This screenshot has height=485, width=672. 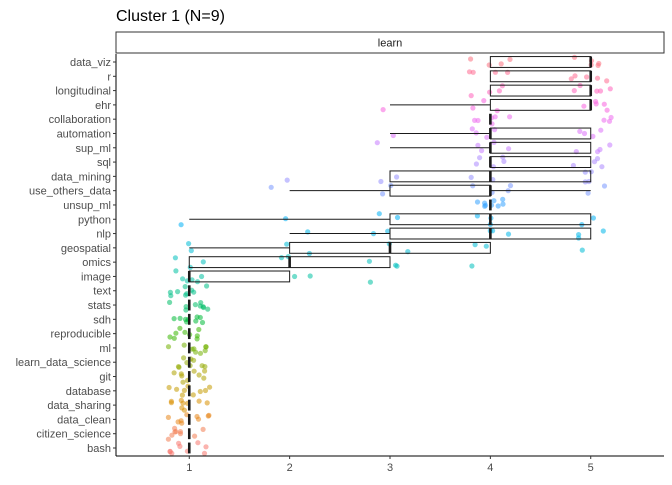 What do you see at coordinates (390, 219) in the screenshot?
I see `box-python` at bounding box center [390, 219].